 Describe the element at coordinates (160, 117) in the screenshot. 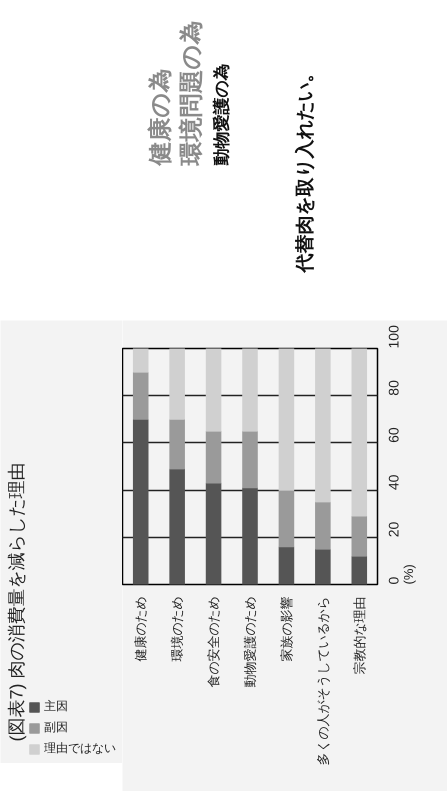

I see `text: 健康の為` at that location.